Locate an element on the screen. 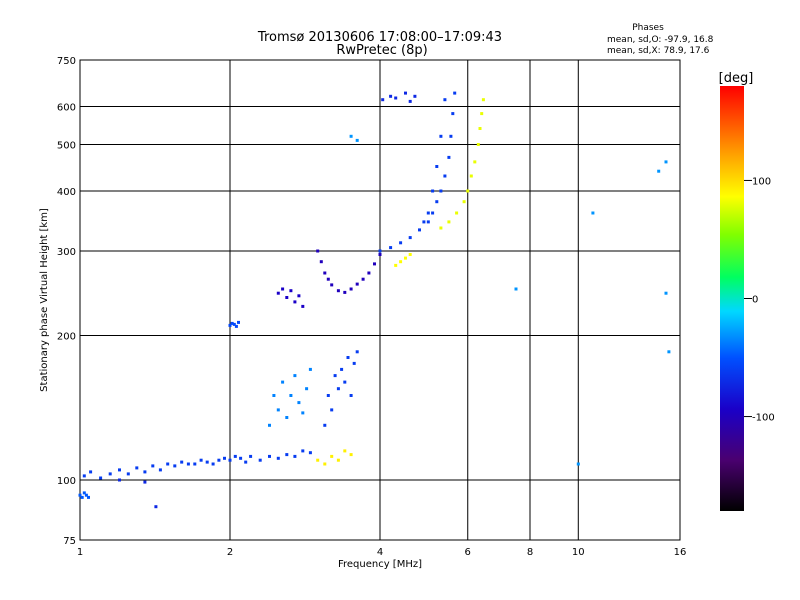 This screenshot has height=600, width=800. x-tick-label: 1 is located at coordinates (80, 552).